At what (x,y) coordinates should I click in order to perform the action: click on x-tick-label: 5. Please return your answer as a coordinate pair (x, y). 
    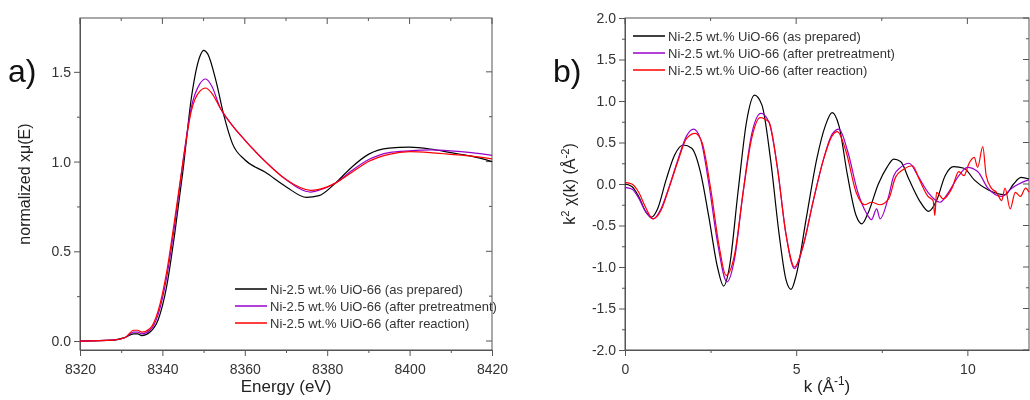
    Looking at the image, I should click on (796, 369).